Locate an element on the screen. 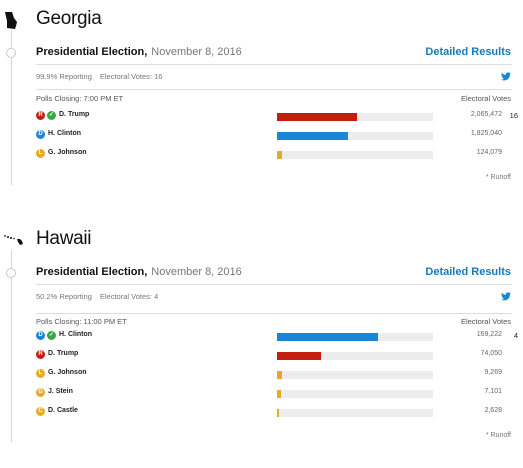 The image size is (523, 468). candidate-row: RD. Trump28.2%74,050 is located at coordinates (274, 355).